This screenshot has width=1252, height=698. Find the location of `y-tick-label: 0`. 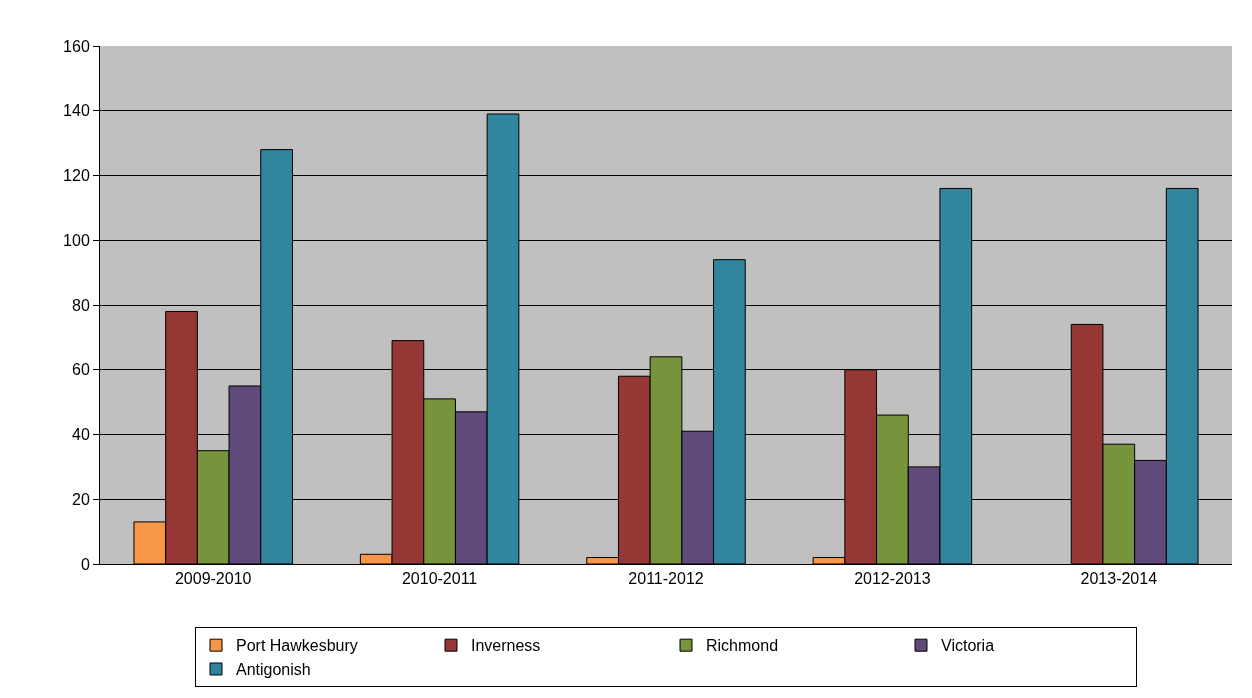

y-tick-label: 0 is located at coordinates (85, 564).